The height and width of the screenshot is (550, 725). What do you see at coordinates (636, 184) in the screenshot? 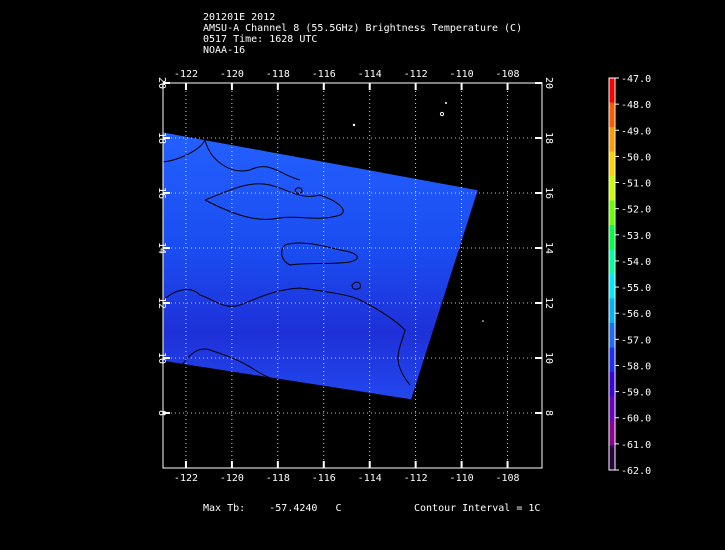
I see `colorbar-label: -51.0` at bounding box center [636, 184].